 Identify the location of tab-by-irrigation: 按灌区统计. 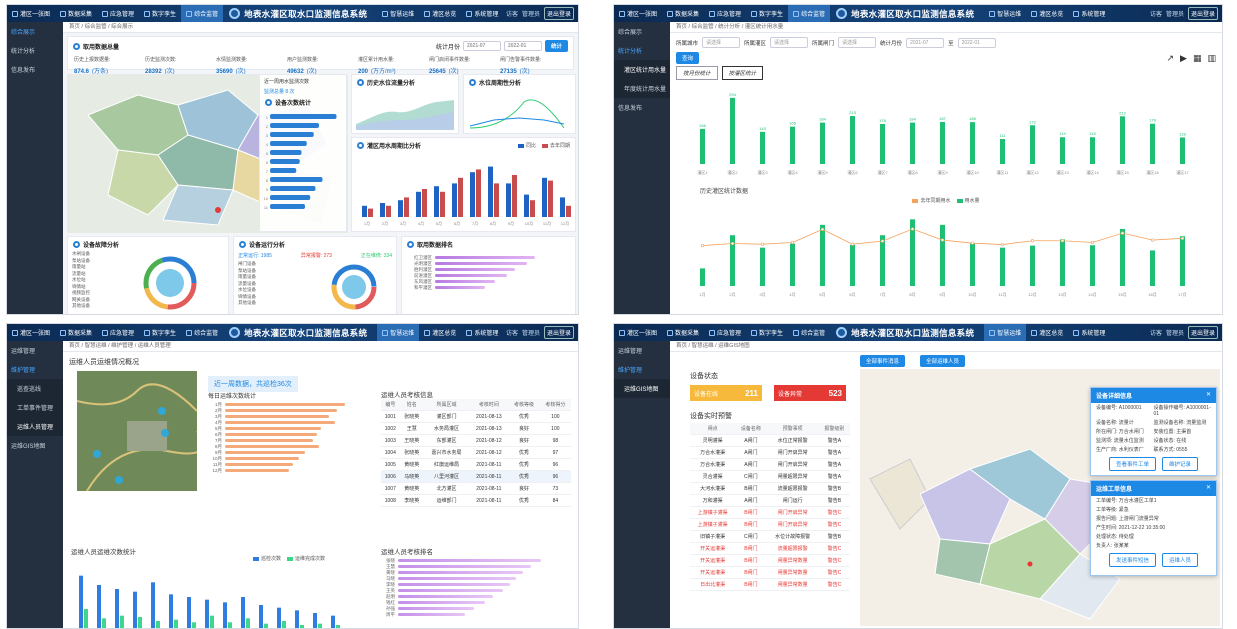
(742, 73).